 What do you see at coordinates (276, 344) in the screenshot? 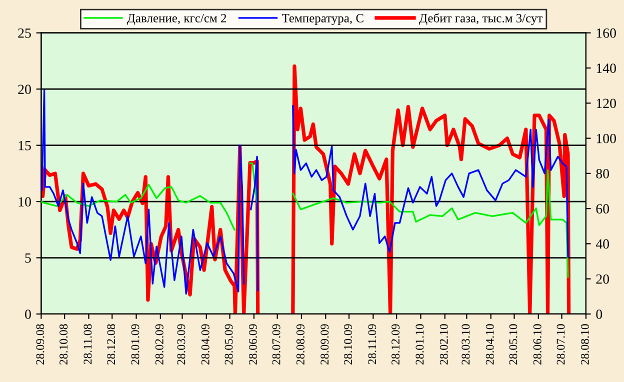
I see `x-tick-label: 28.07.09` at bounding box center [276, 344].